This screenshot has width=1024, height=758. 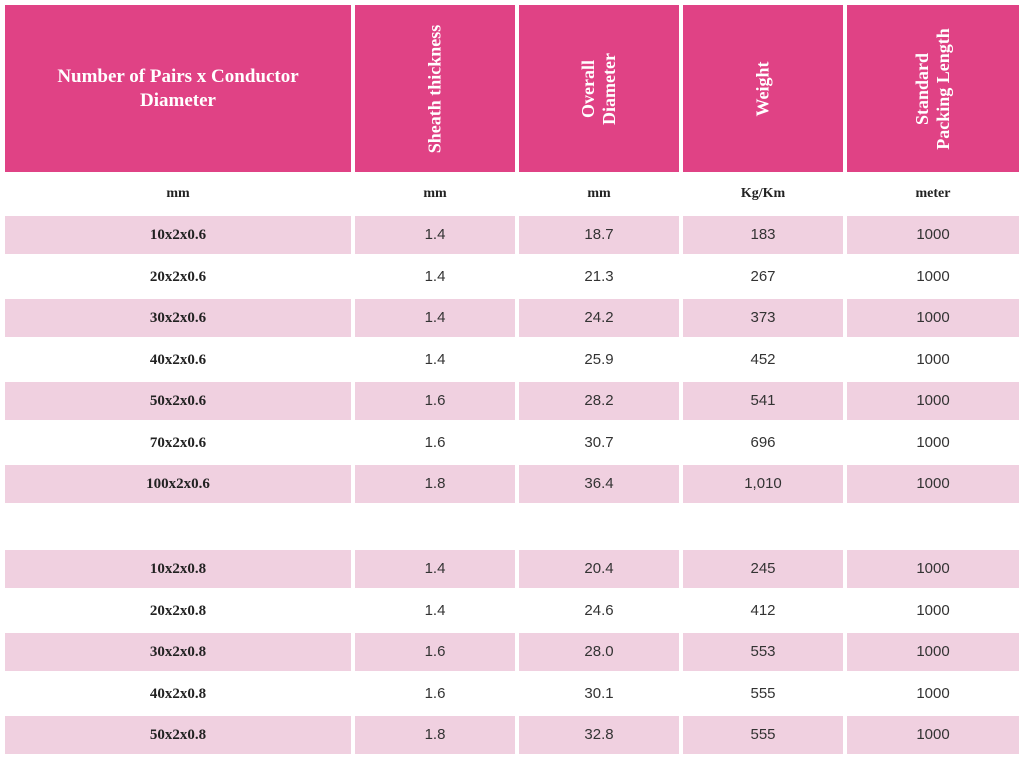 What do you see at coordinates (943, 88) in the screenshot?
I see `header-text-line: Packing Length` at bounding box center [943, 88].